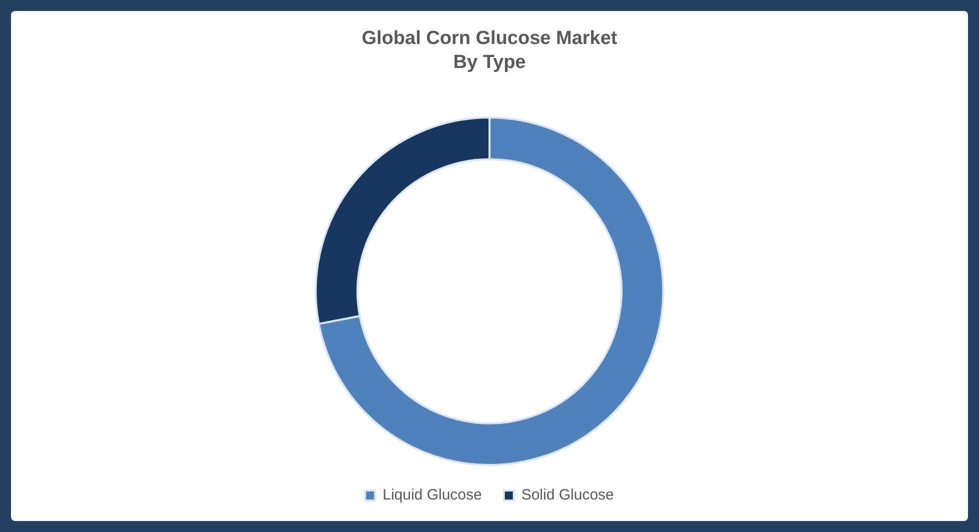 This screenshot has width=979, height=532. What do you see at coordinates (490, 50) in the screenshot?
I see `chart-title: Global Corn Glucose Market By Type` at bounding box center [490, 50].